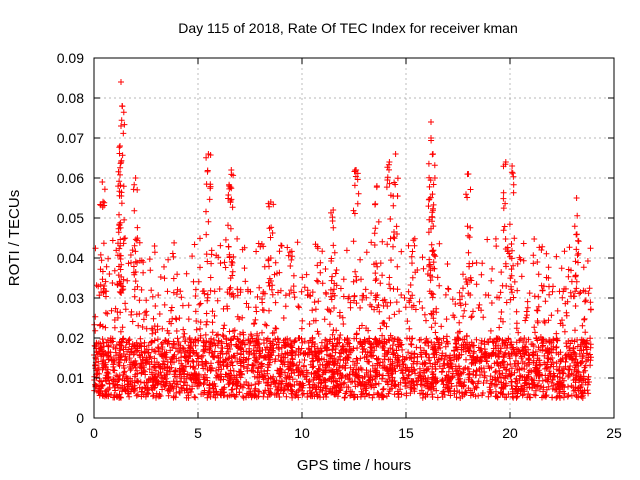  Describe the element at coordinates (614, 433) in the screenshot. I see `x-tick-label: 25` at that location.